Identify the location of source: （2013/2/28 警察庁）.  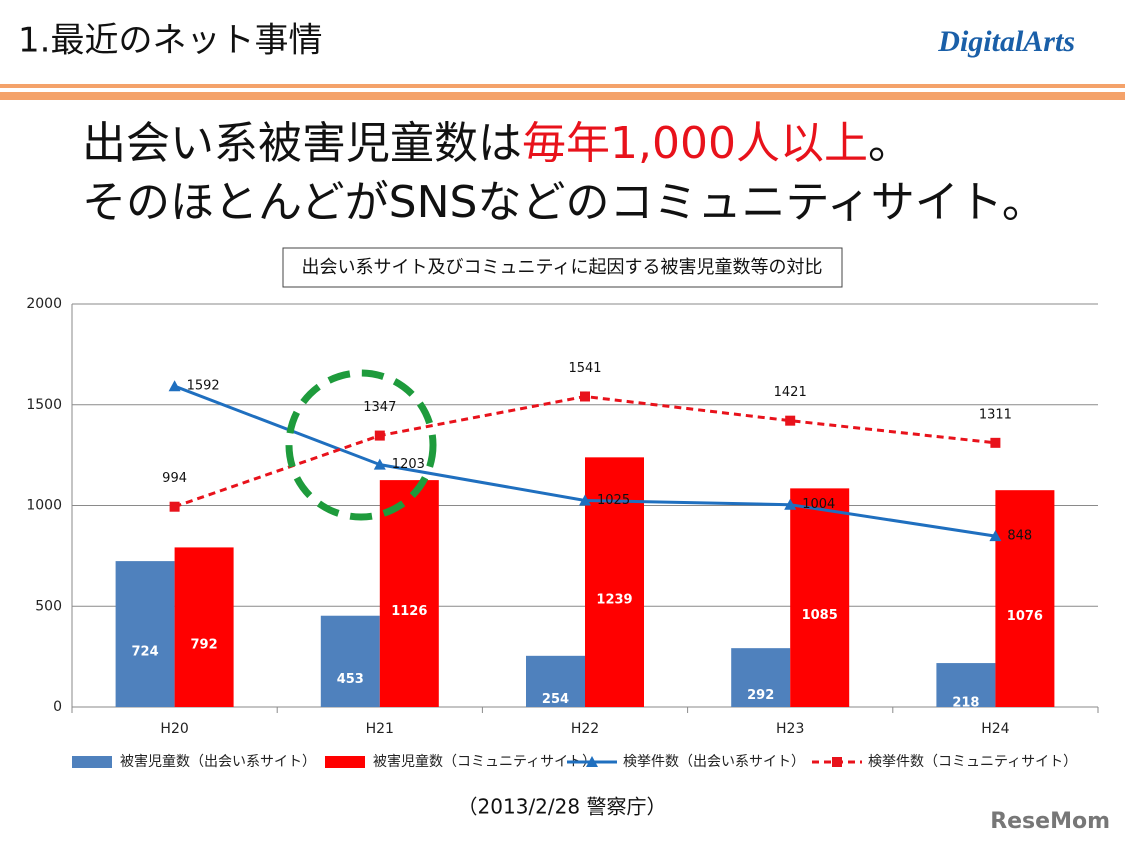
(562, 807).